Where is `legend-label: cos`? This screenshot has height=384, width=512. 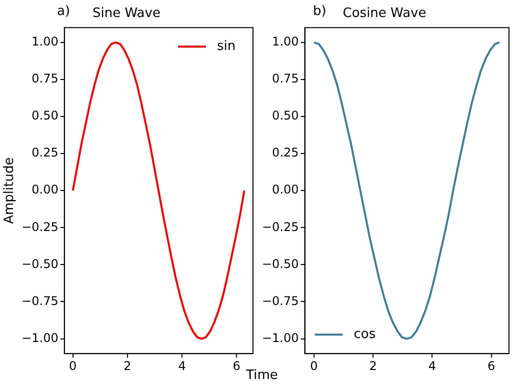 legend-label: cos is located at coordinates (365, 334).